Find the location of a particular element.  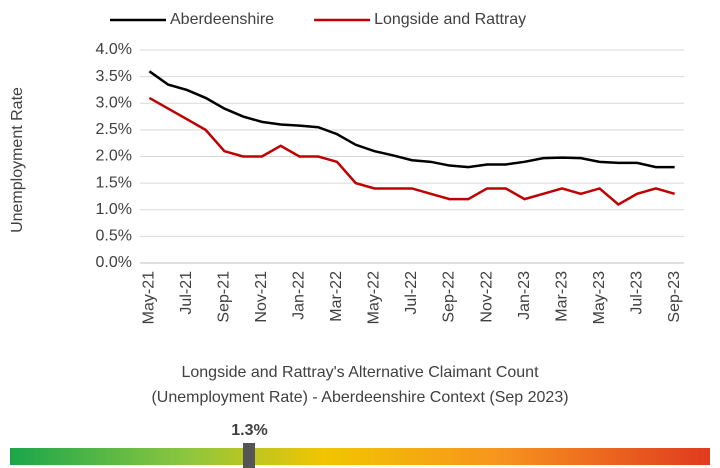

x-tick-label: Nov-22 is located at coordinates (486, 297).